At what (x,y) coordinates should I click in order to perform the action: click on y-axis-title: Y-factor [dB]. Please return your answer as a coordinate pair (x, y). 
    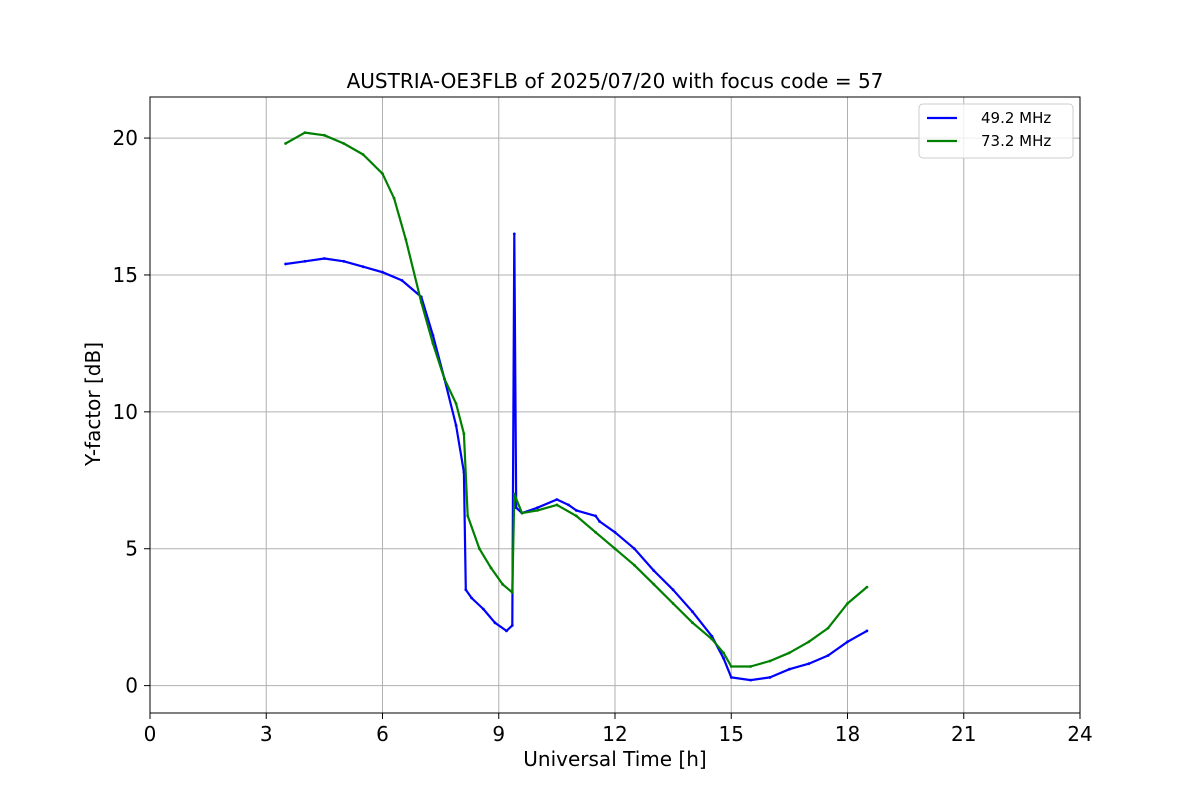
    Looking at the image, I should click on (93, 404).